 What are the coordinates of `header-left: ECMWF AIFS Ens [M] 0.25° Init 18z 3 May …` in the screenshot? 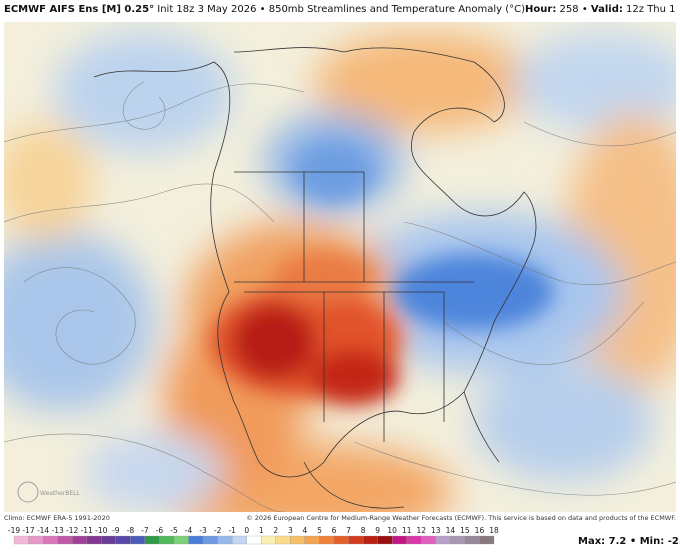 It's located at (264, 12).